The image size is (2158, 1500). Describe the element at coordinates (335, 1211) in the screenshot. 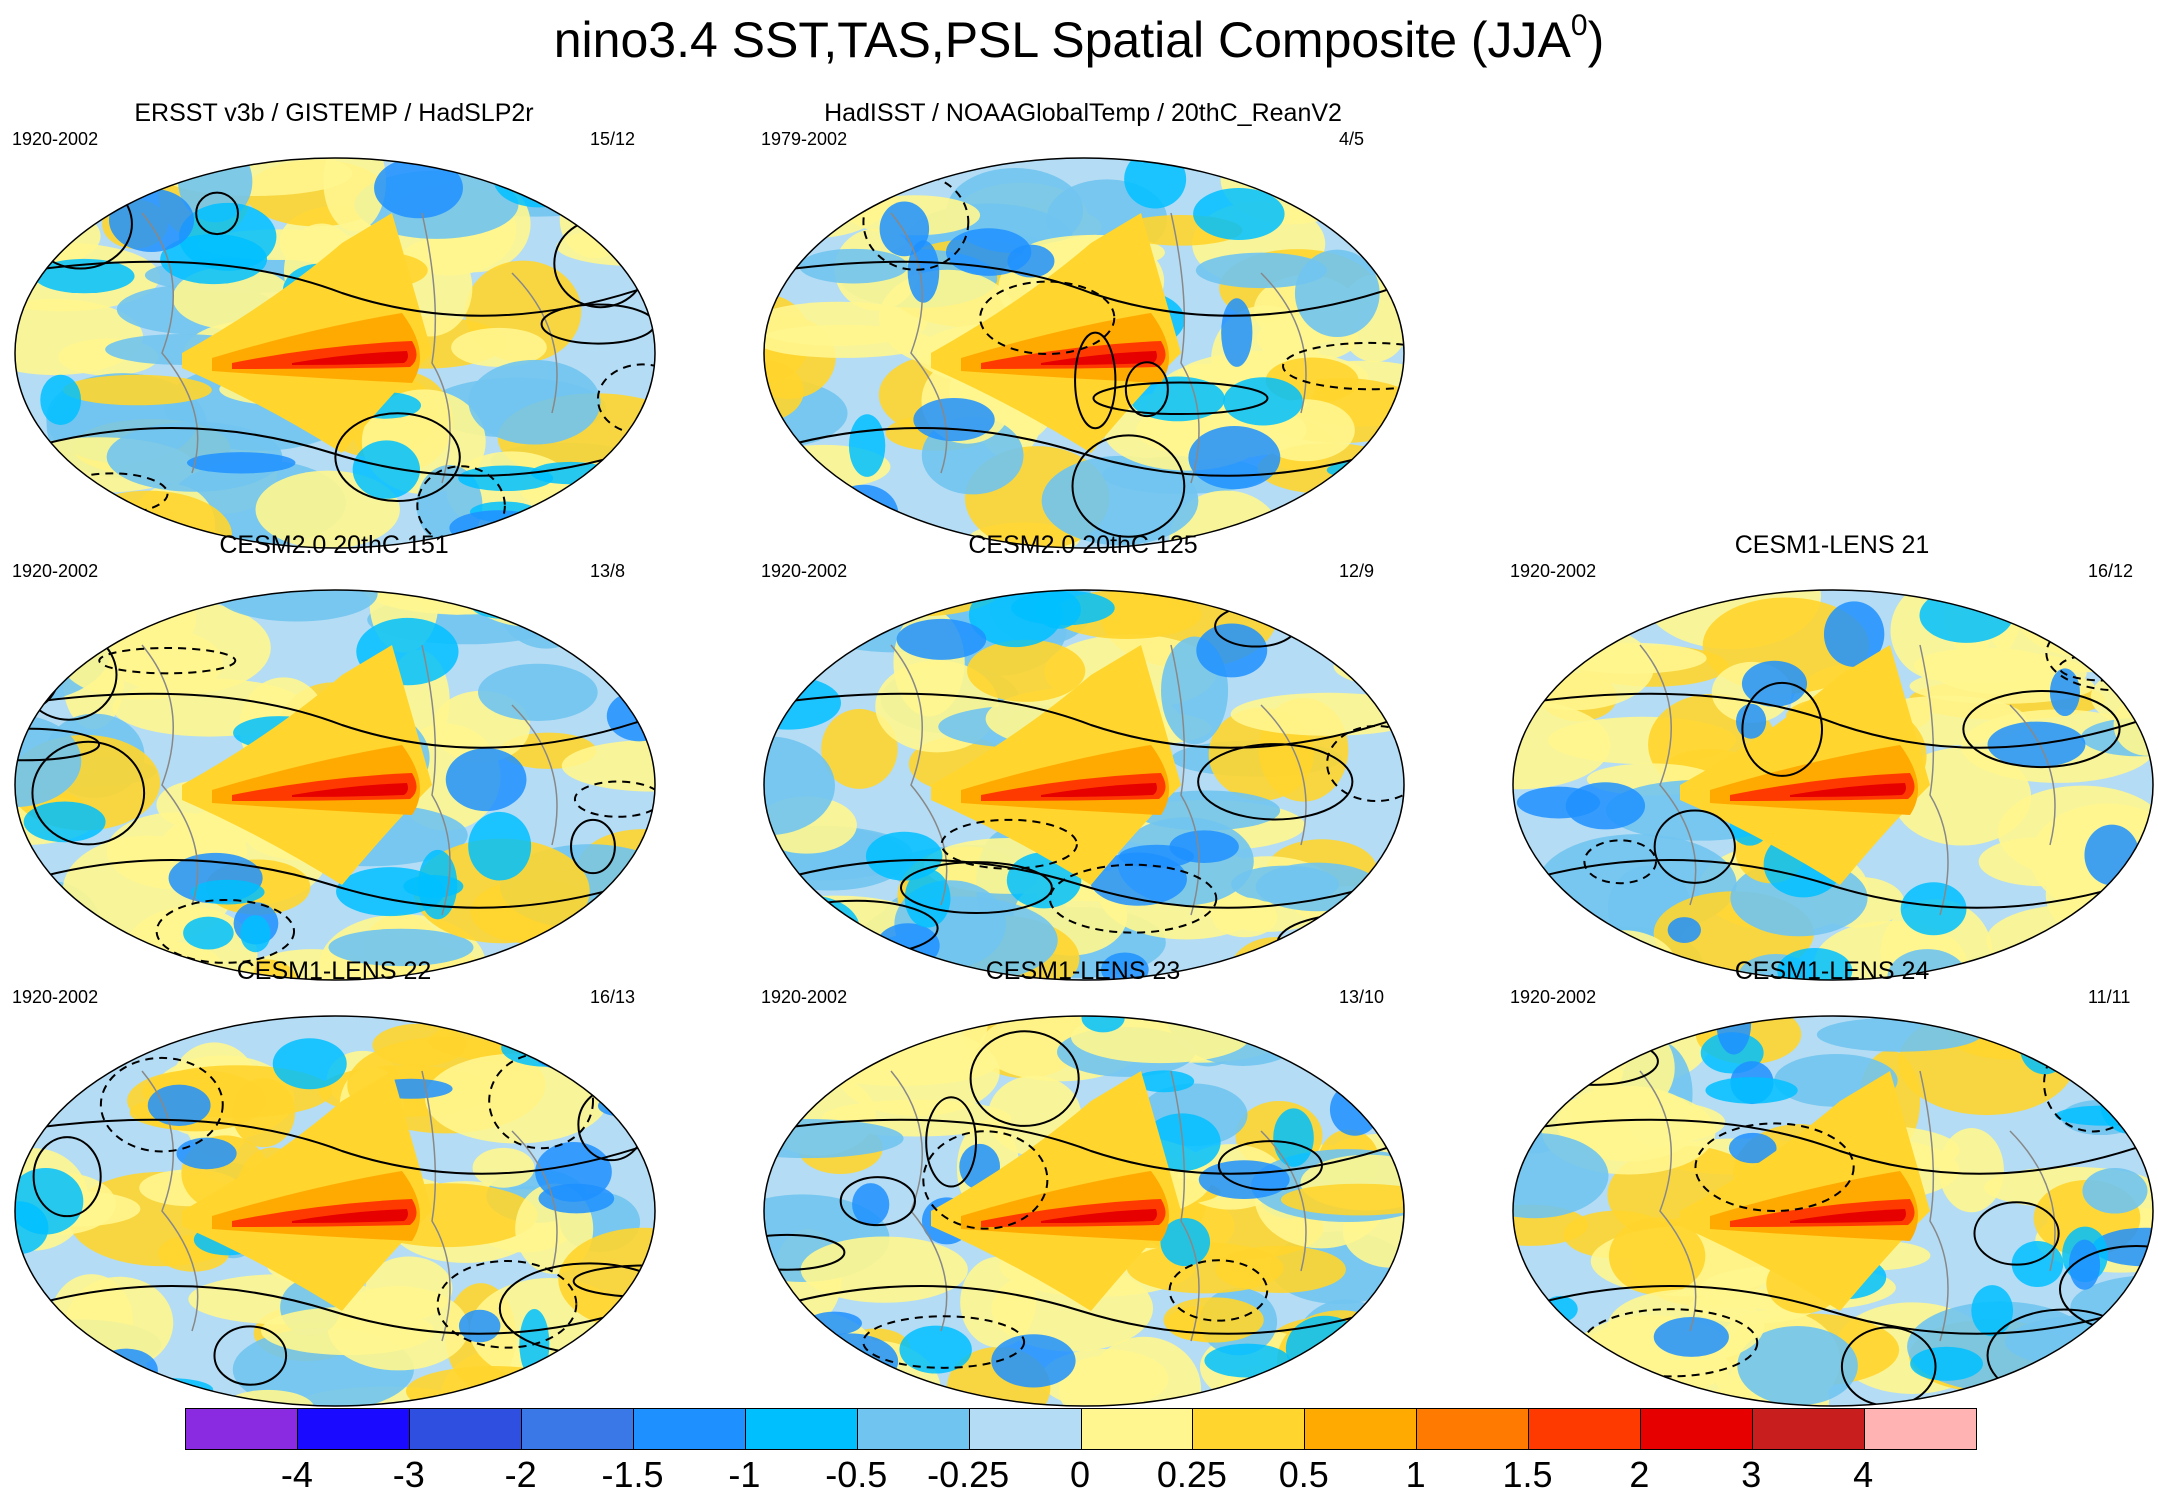

I see `map-lens-22-composite` at that location.